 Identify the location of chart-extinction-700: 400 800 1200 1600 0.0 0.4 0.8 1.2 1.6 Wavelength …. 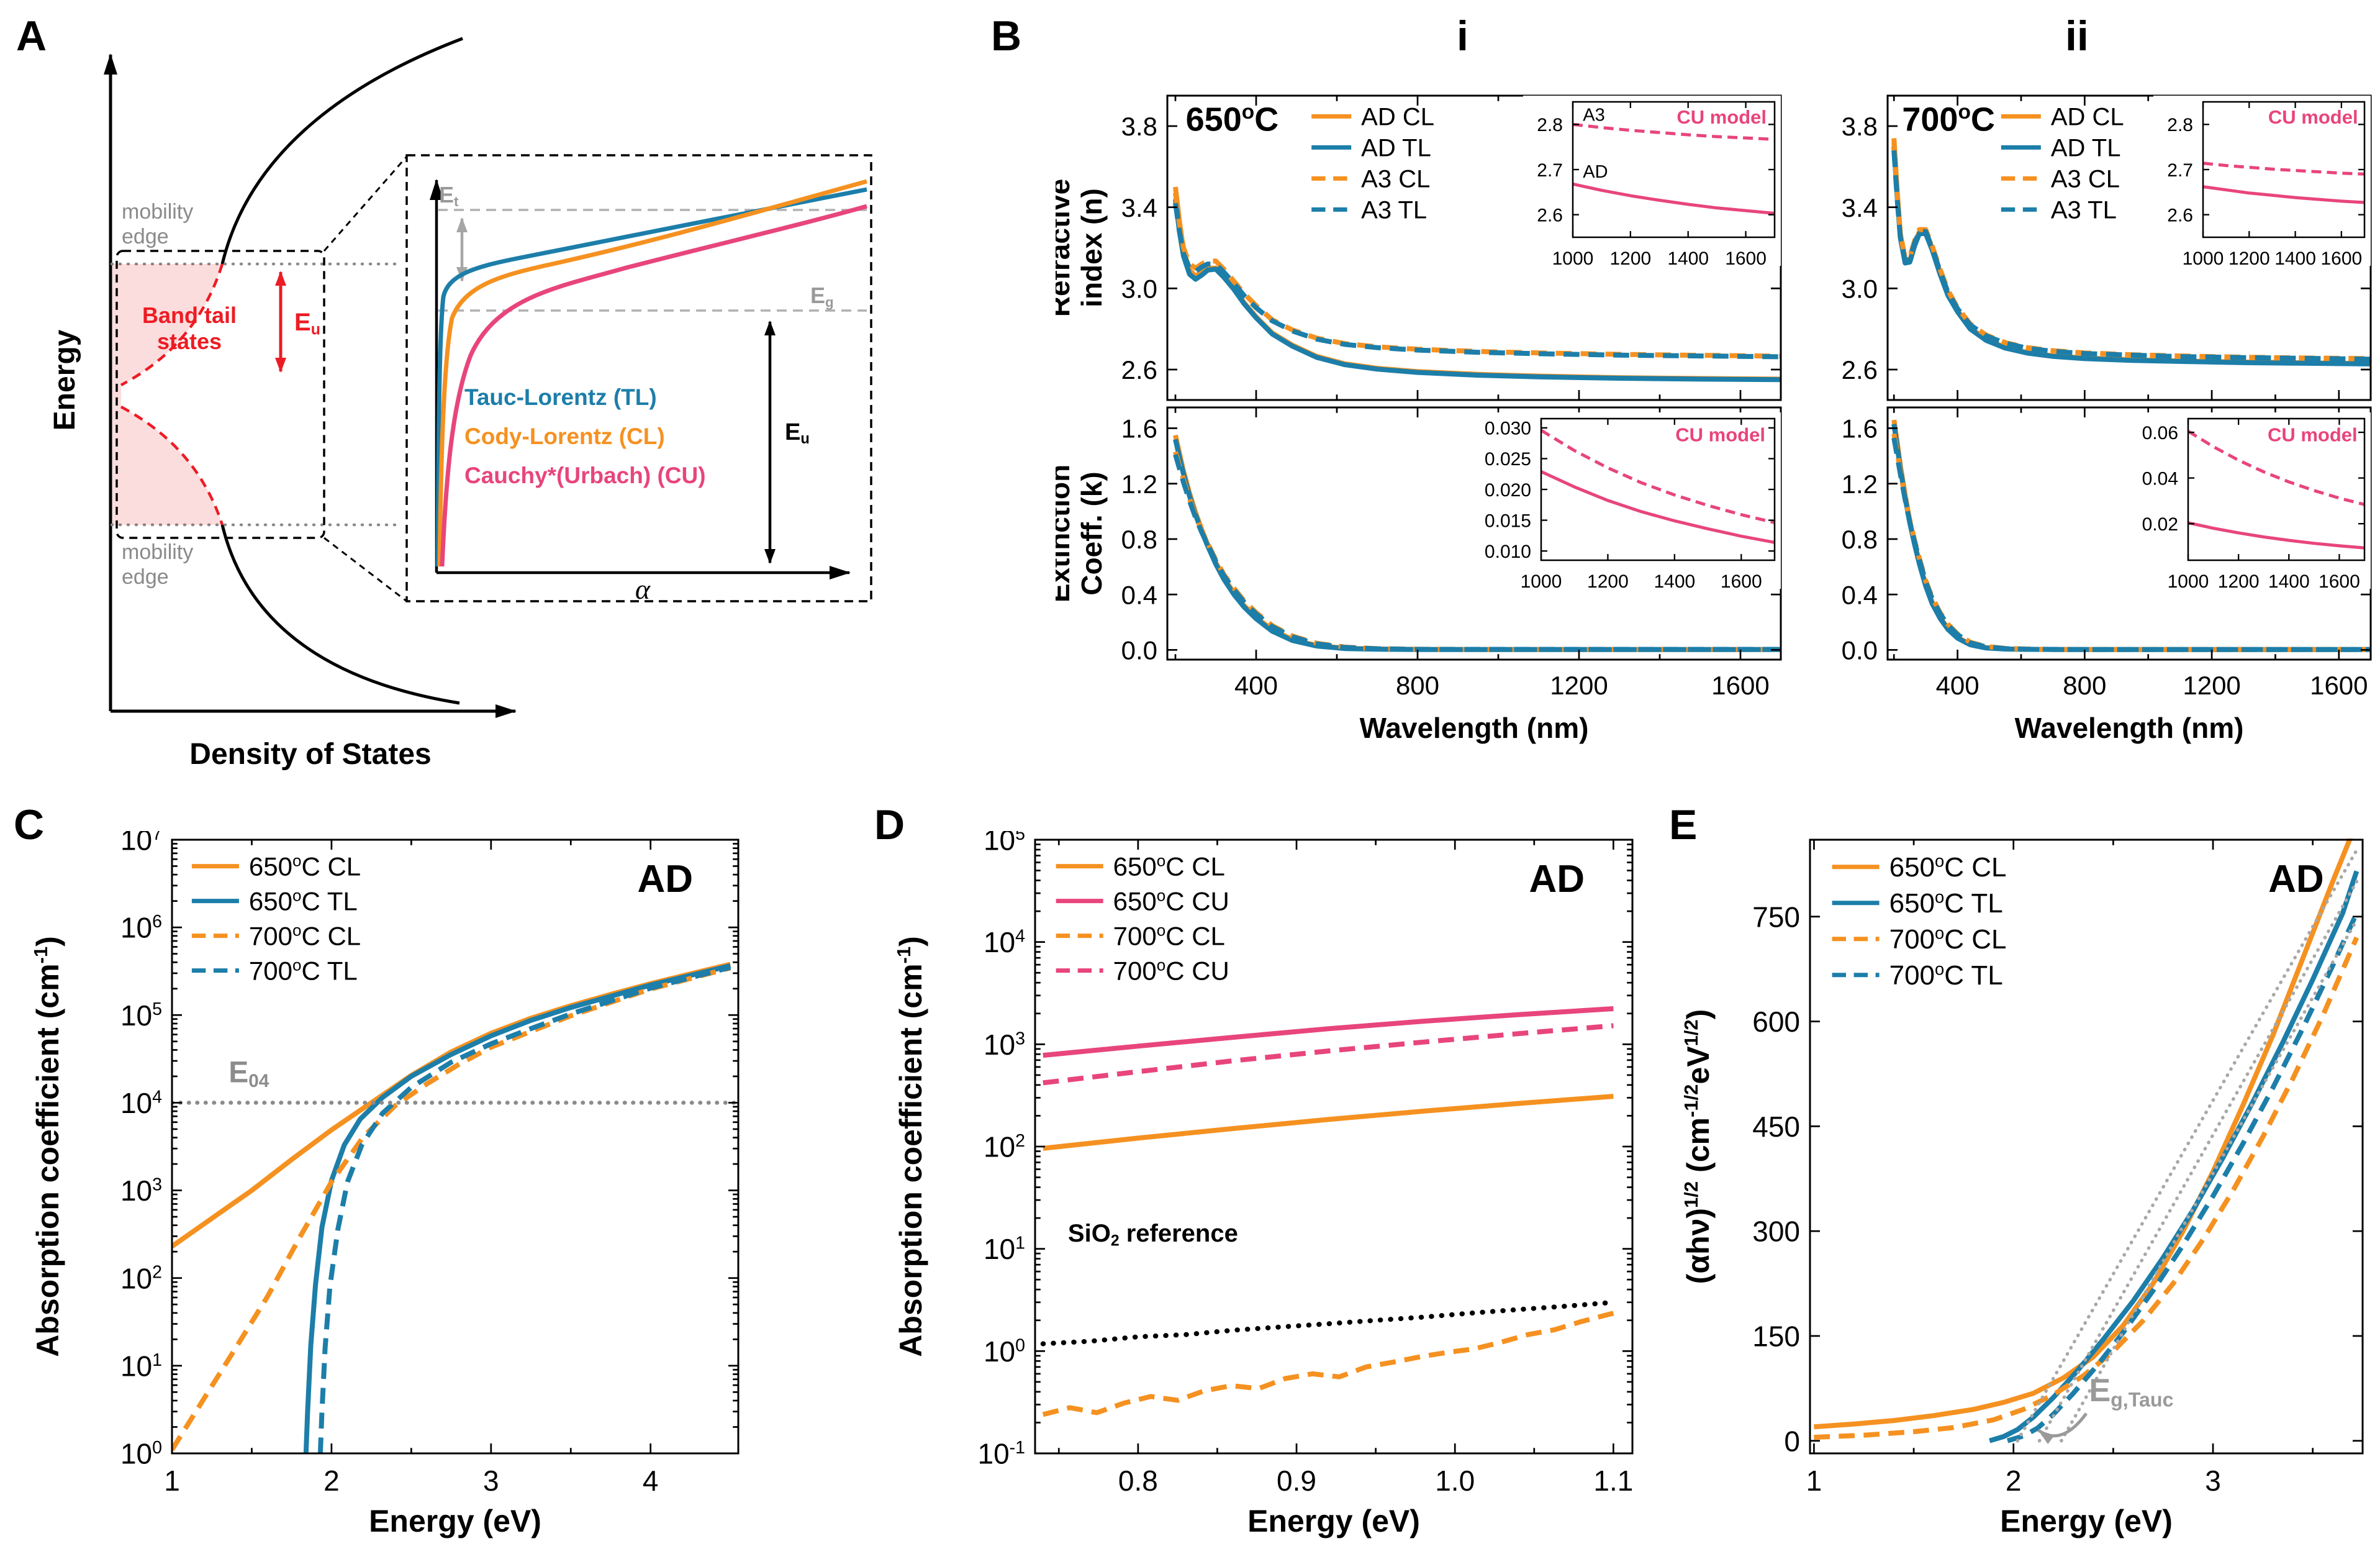
(2086, 578).